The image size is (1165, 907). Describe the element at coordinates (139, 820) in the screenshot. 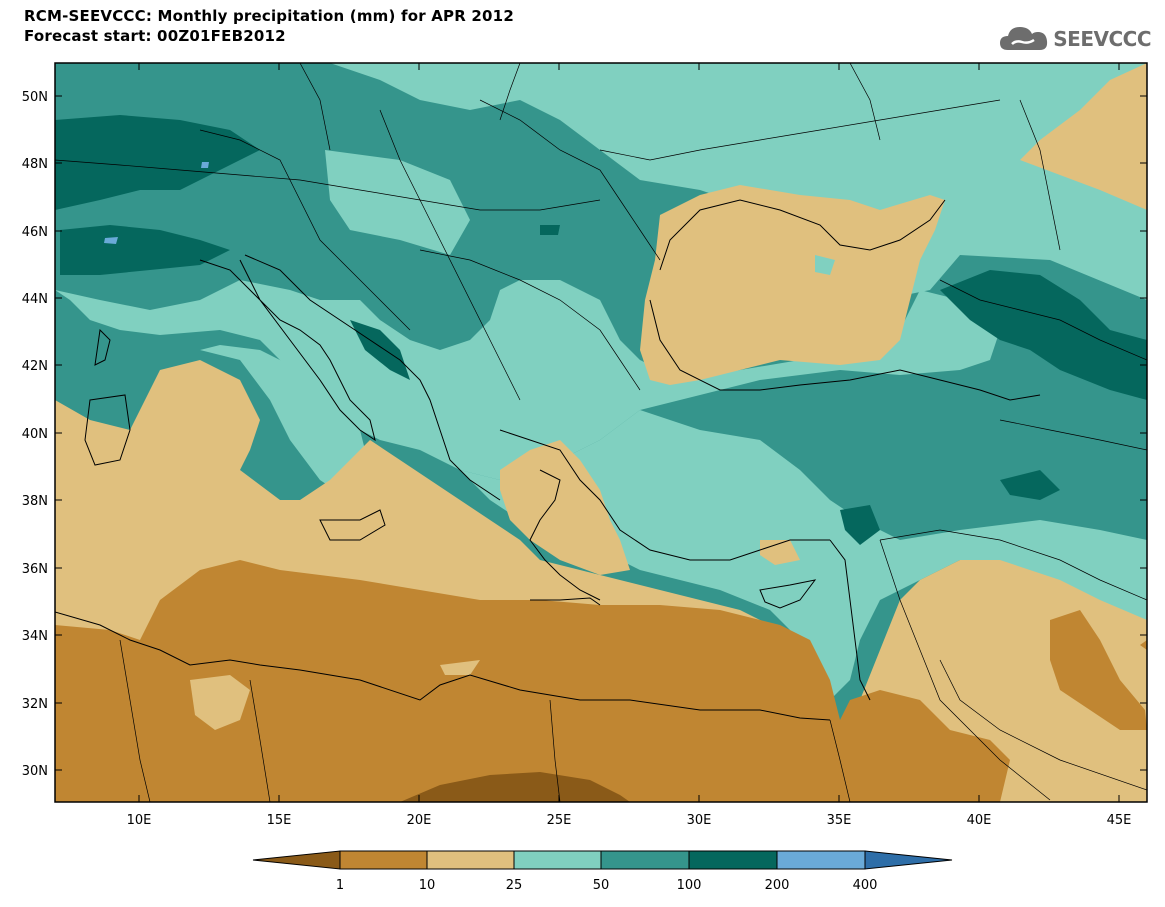

I see `lon-label: 10E` at that location.